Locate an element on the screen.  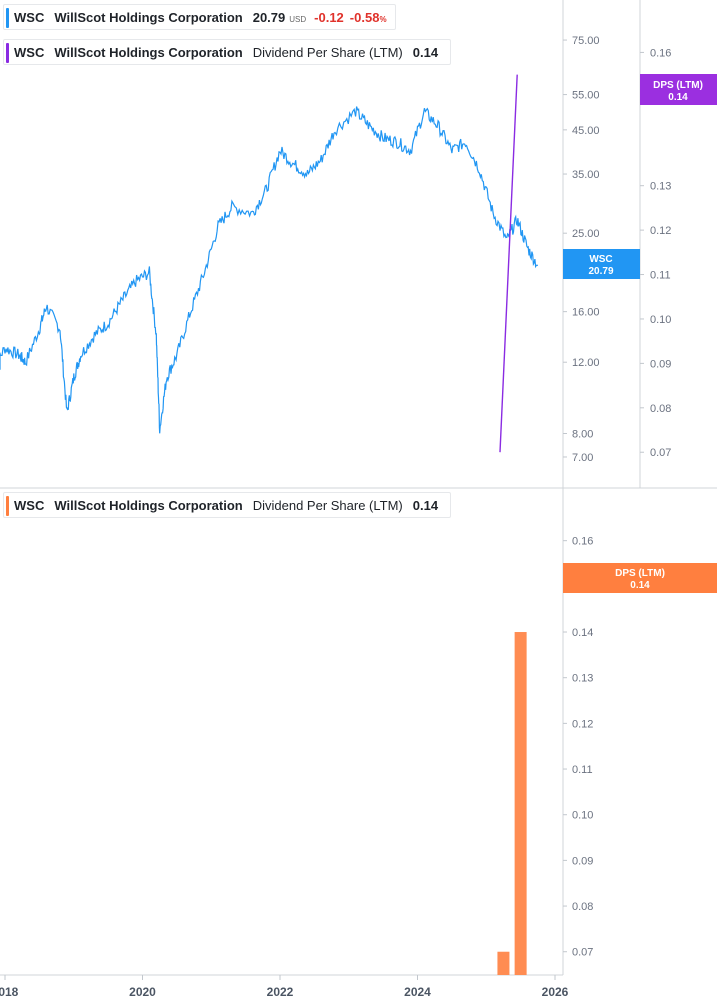
price-tick-label: 7.00 is located at coordinates (582, 458).